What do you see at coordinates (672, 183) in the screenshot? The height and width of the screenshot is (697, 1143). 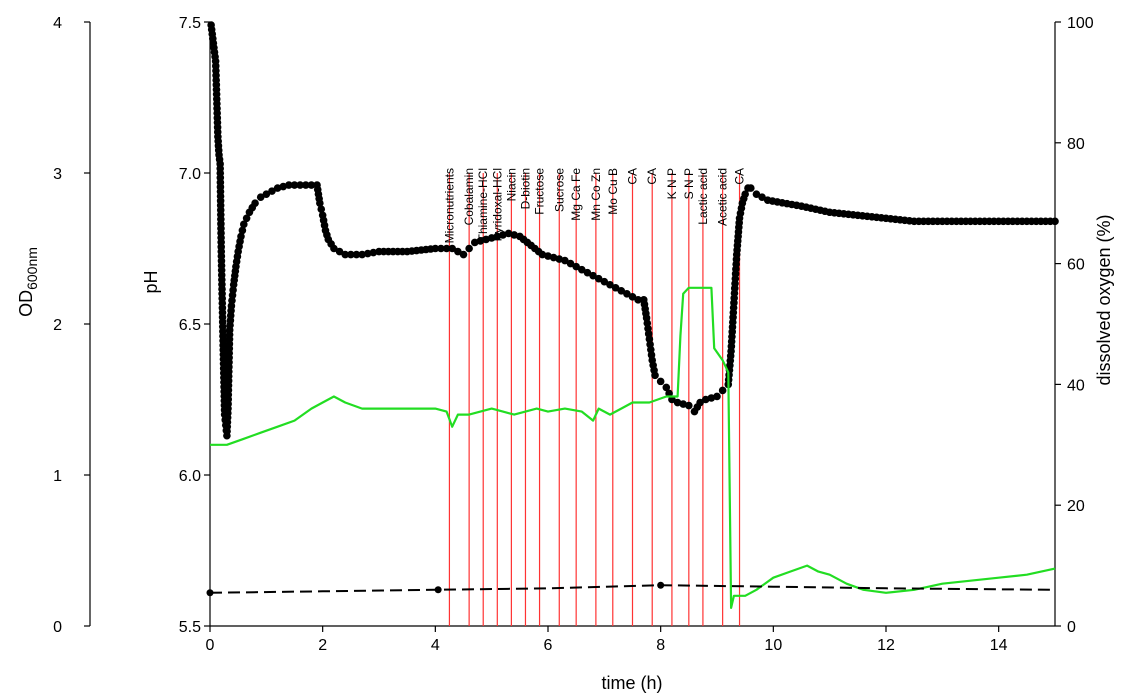 I see `event-label: K N P` at bounding box center [672, 183].